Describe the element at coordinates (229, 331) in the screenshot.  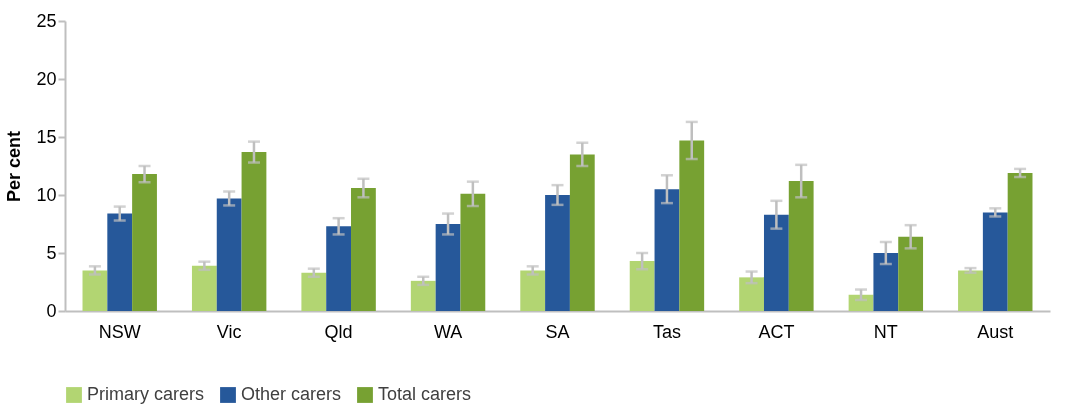
I see `x-tick-label: Vic` at that location.